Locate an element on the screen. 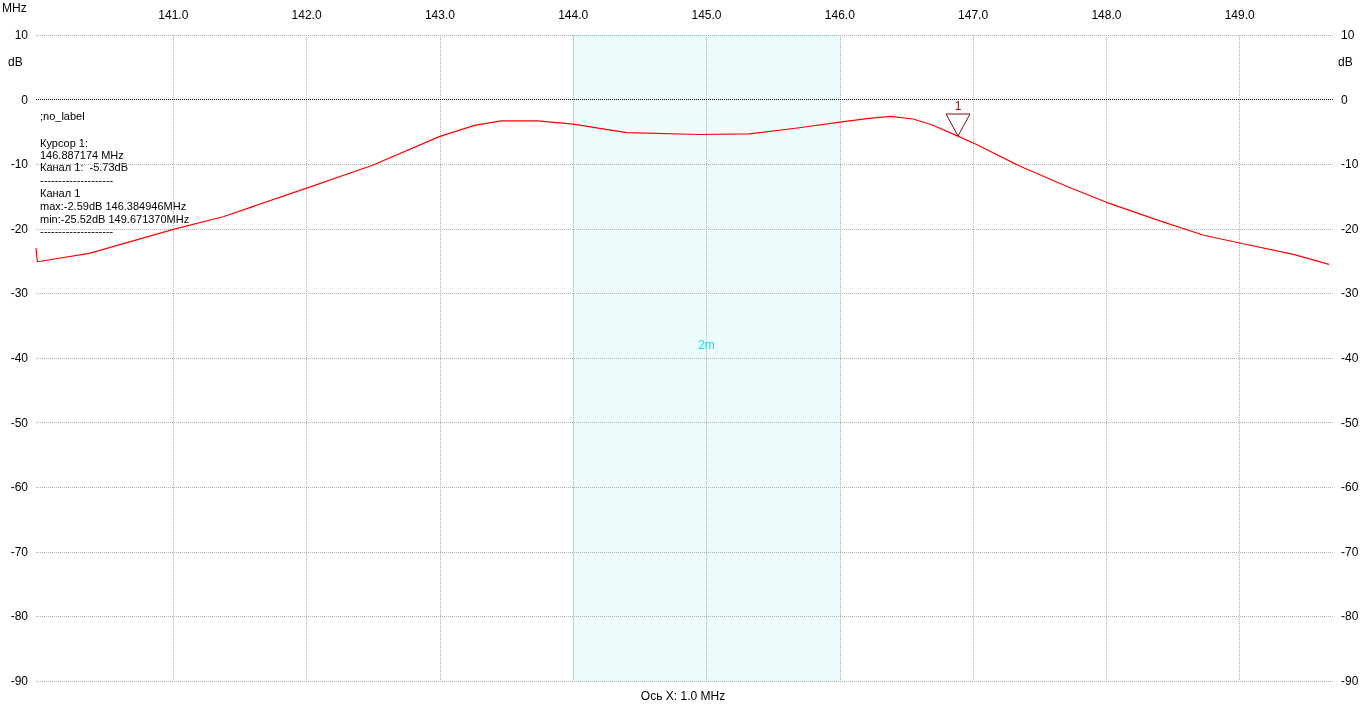 This screenshot has width=1366, height=716. y-tick-label: -20 is located at coordinates (19, 228).